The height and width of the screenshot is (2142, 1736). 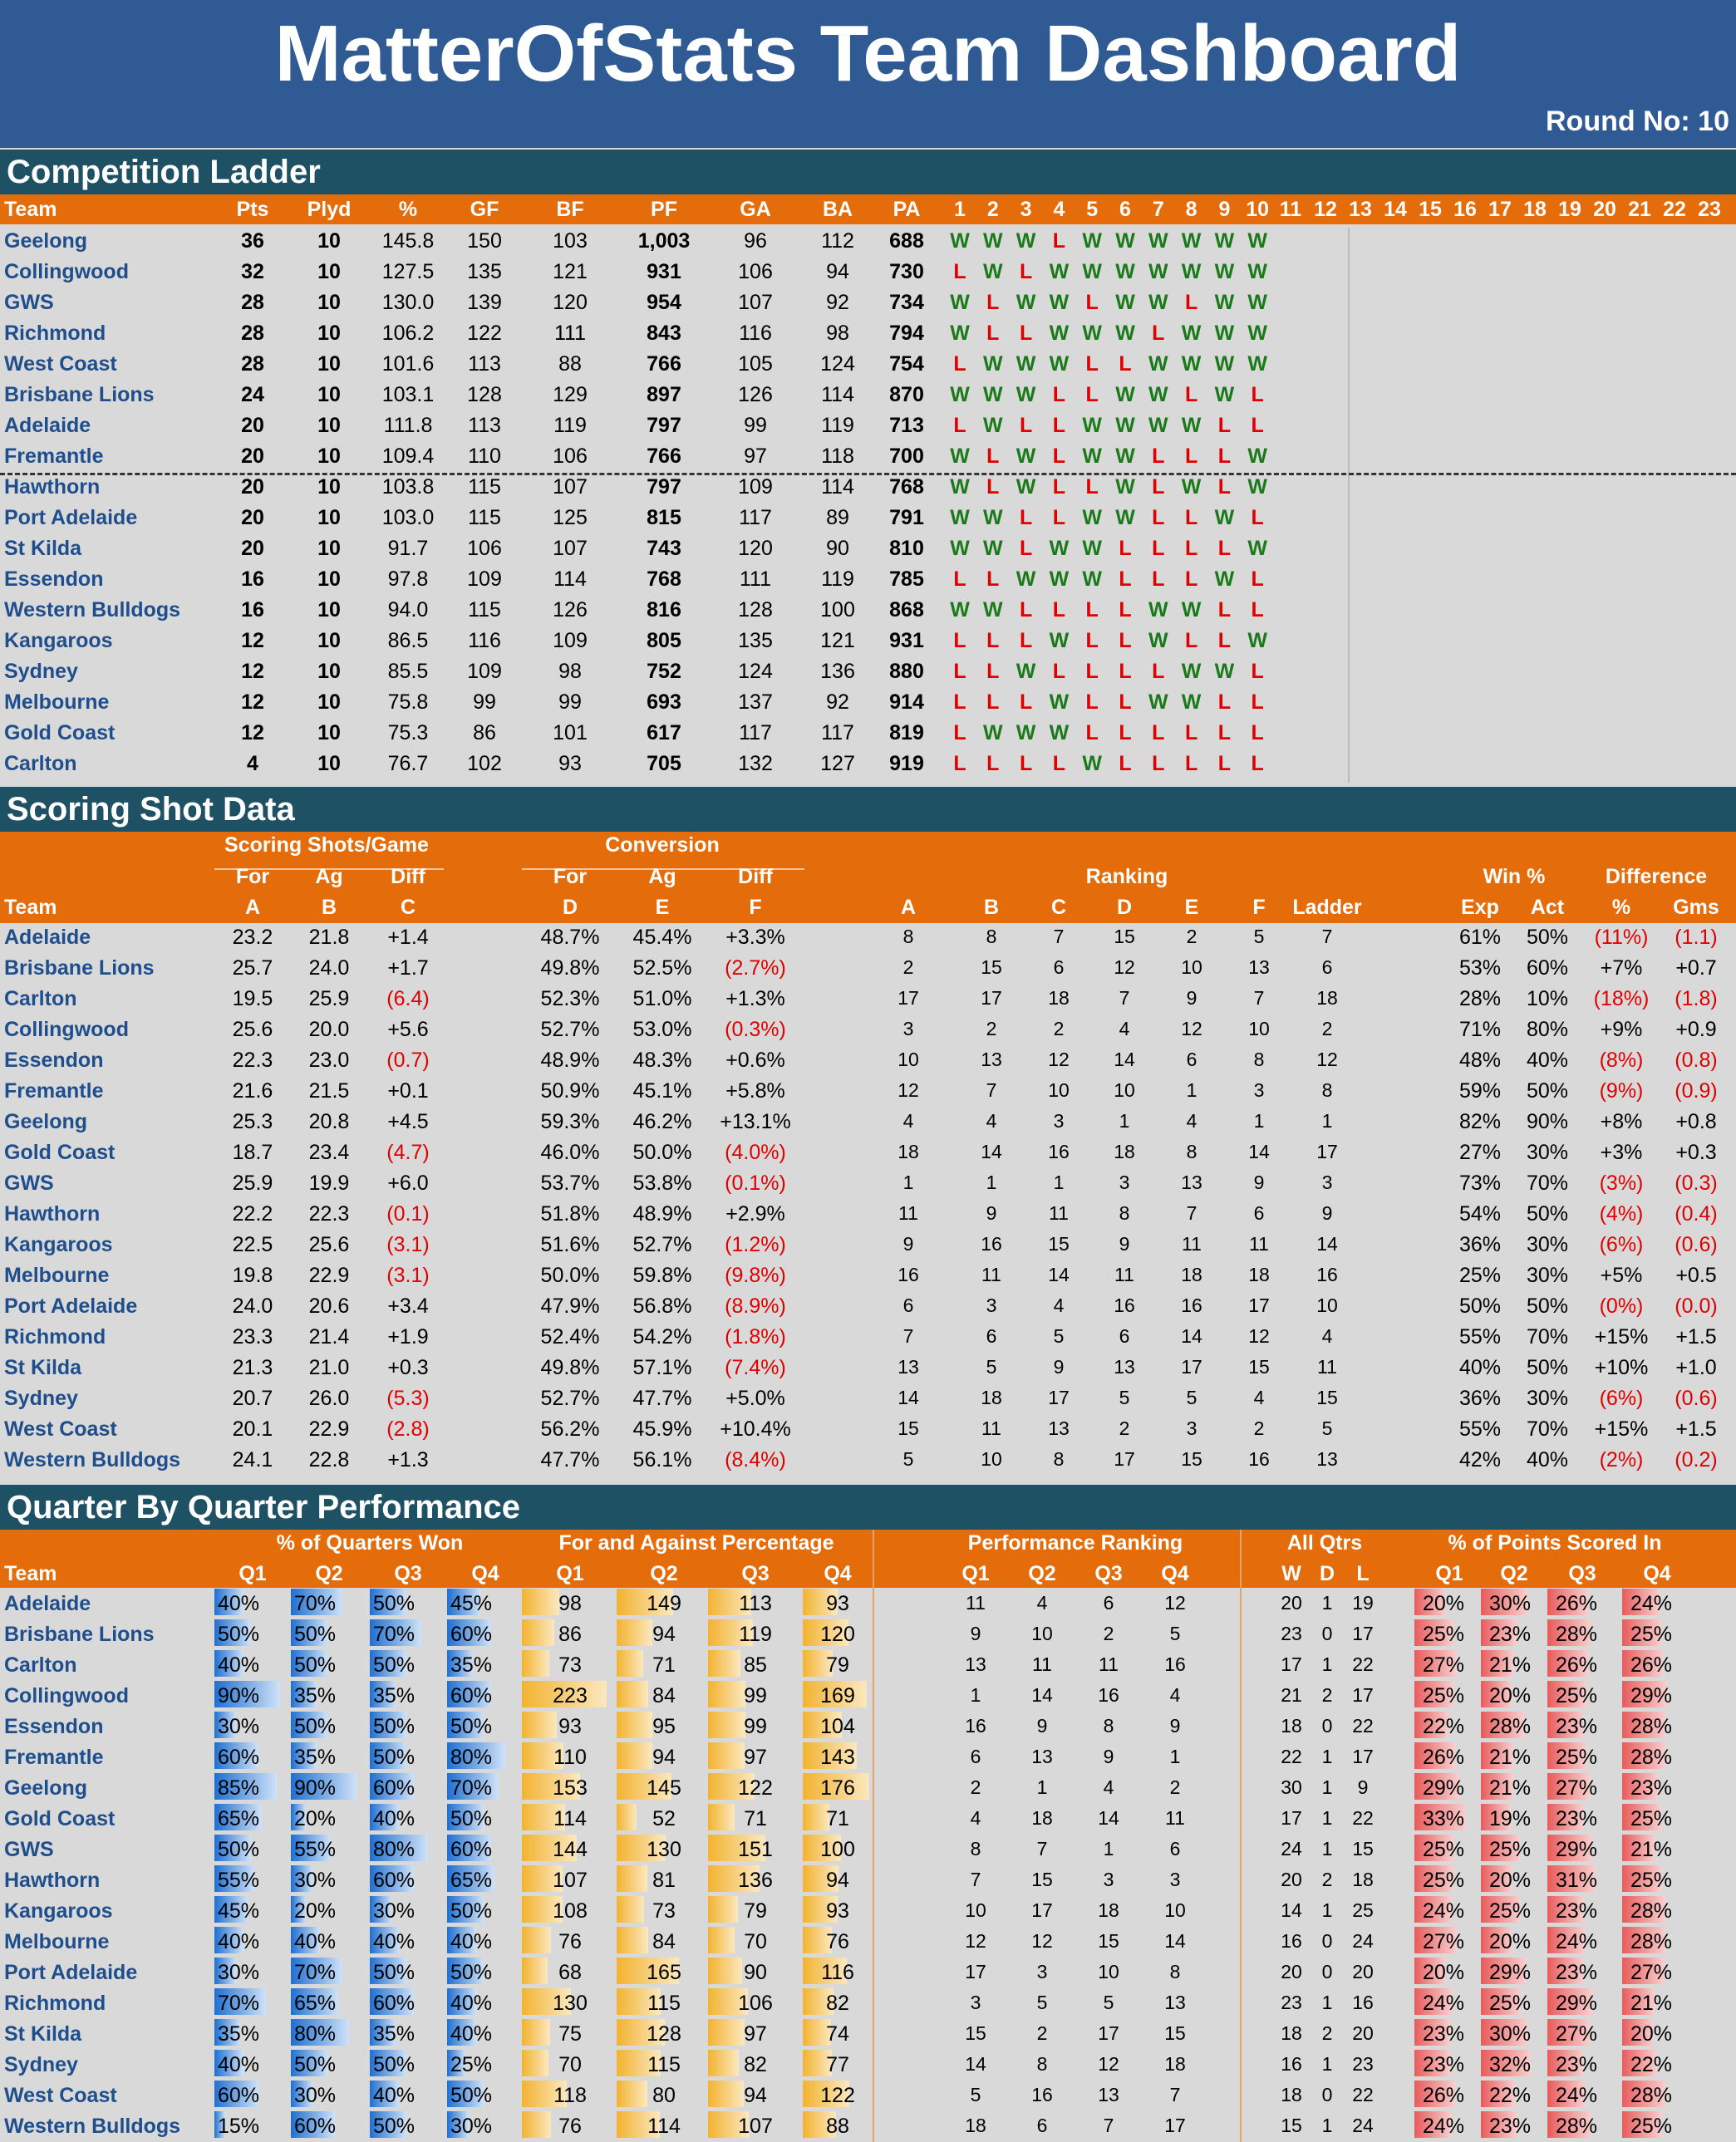 What do you see at coordinates (1363, 1910) in the screenshot?
I see `wdl-value: 25` at bounding box center [1363, 1910].